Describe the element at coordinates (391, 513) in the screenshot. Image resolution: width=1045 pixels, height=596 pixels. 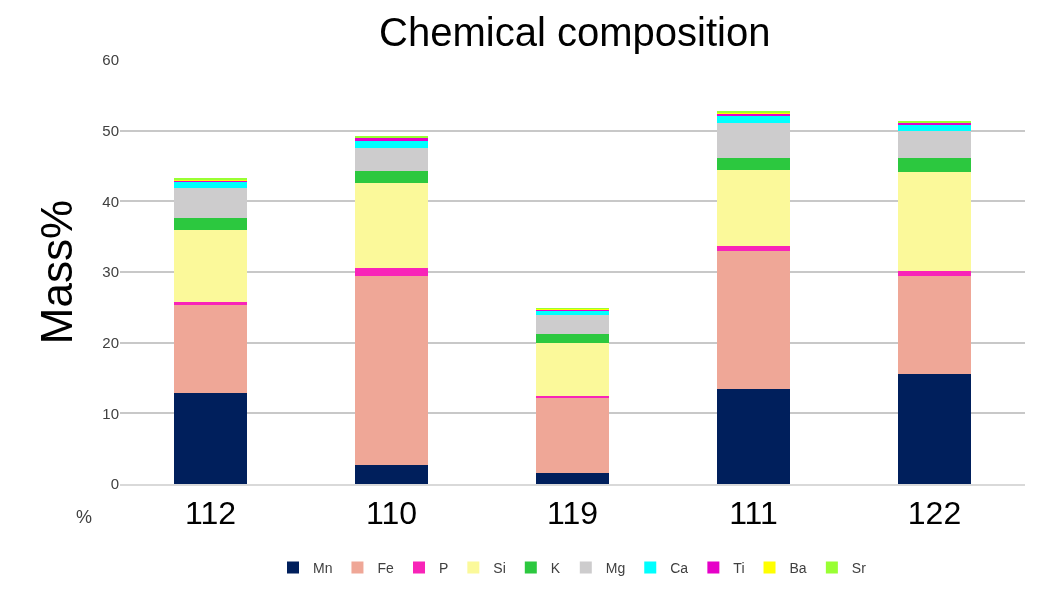
I see `x-tick-label: 110` at that location.